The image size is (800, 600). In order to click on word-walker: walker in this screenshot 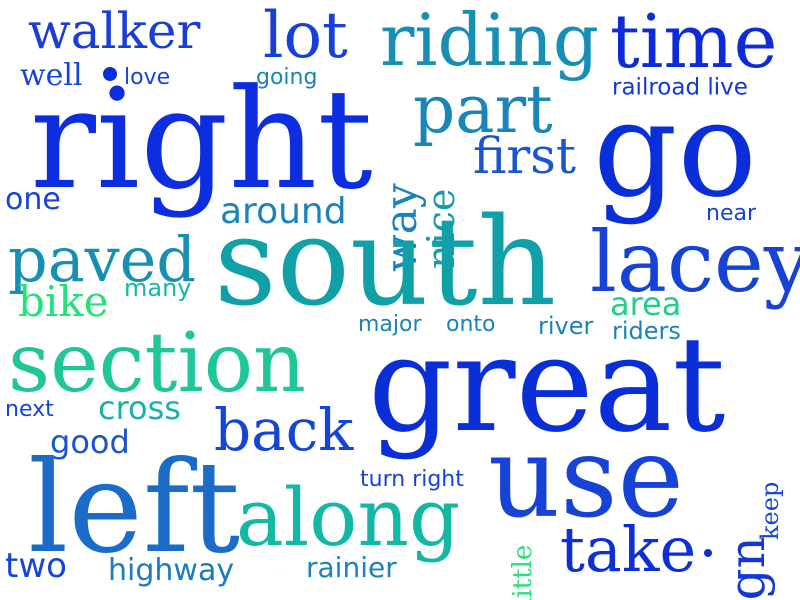, I will do `click(114, 31)`.